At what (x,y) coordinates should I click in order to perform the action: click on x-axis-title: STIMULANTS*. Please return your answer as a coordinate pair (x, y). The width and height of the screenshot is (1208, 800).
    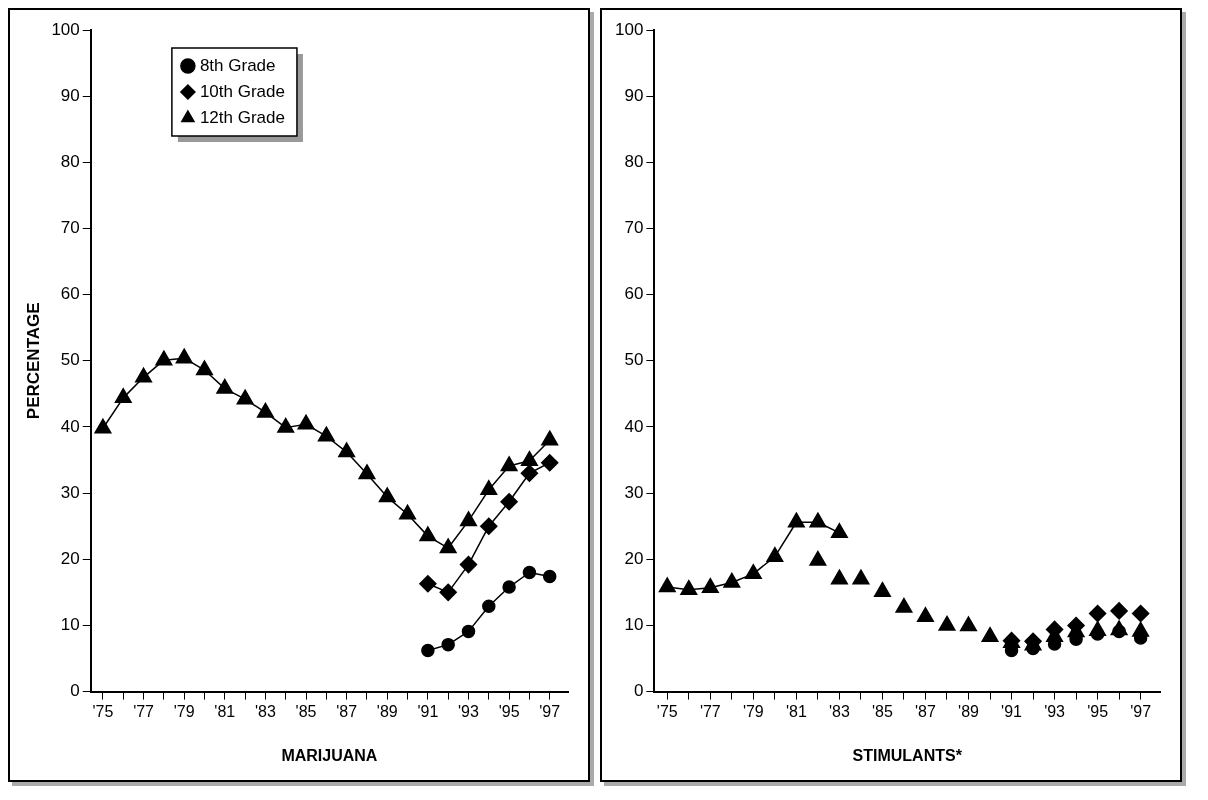
    Looking at the image, I should click on (907, 755).